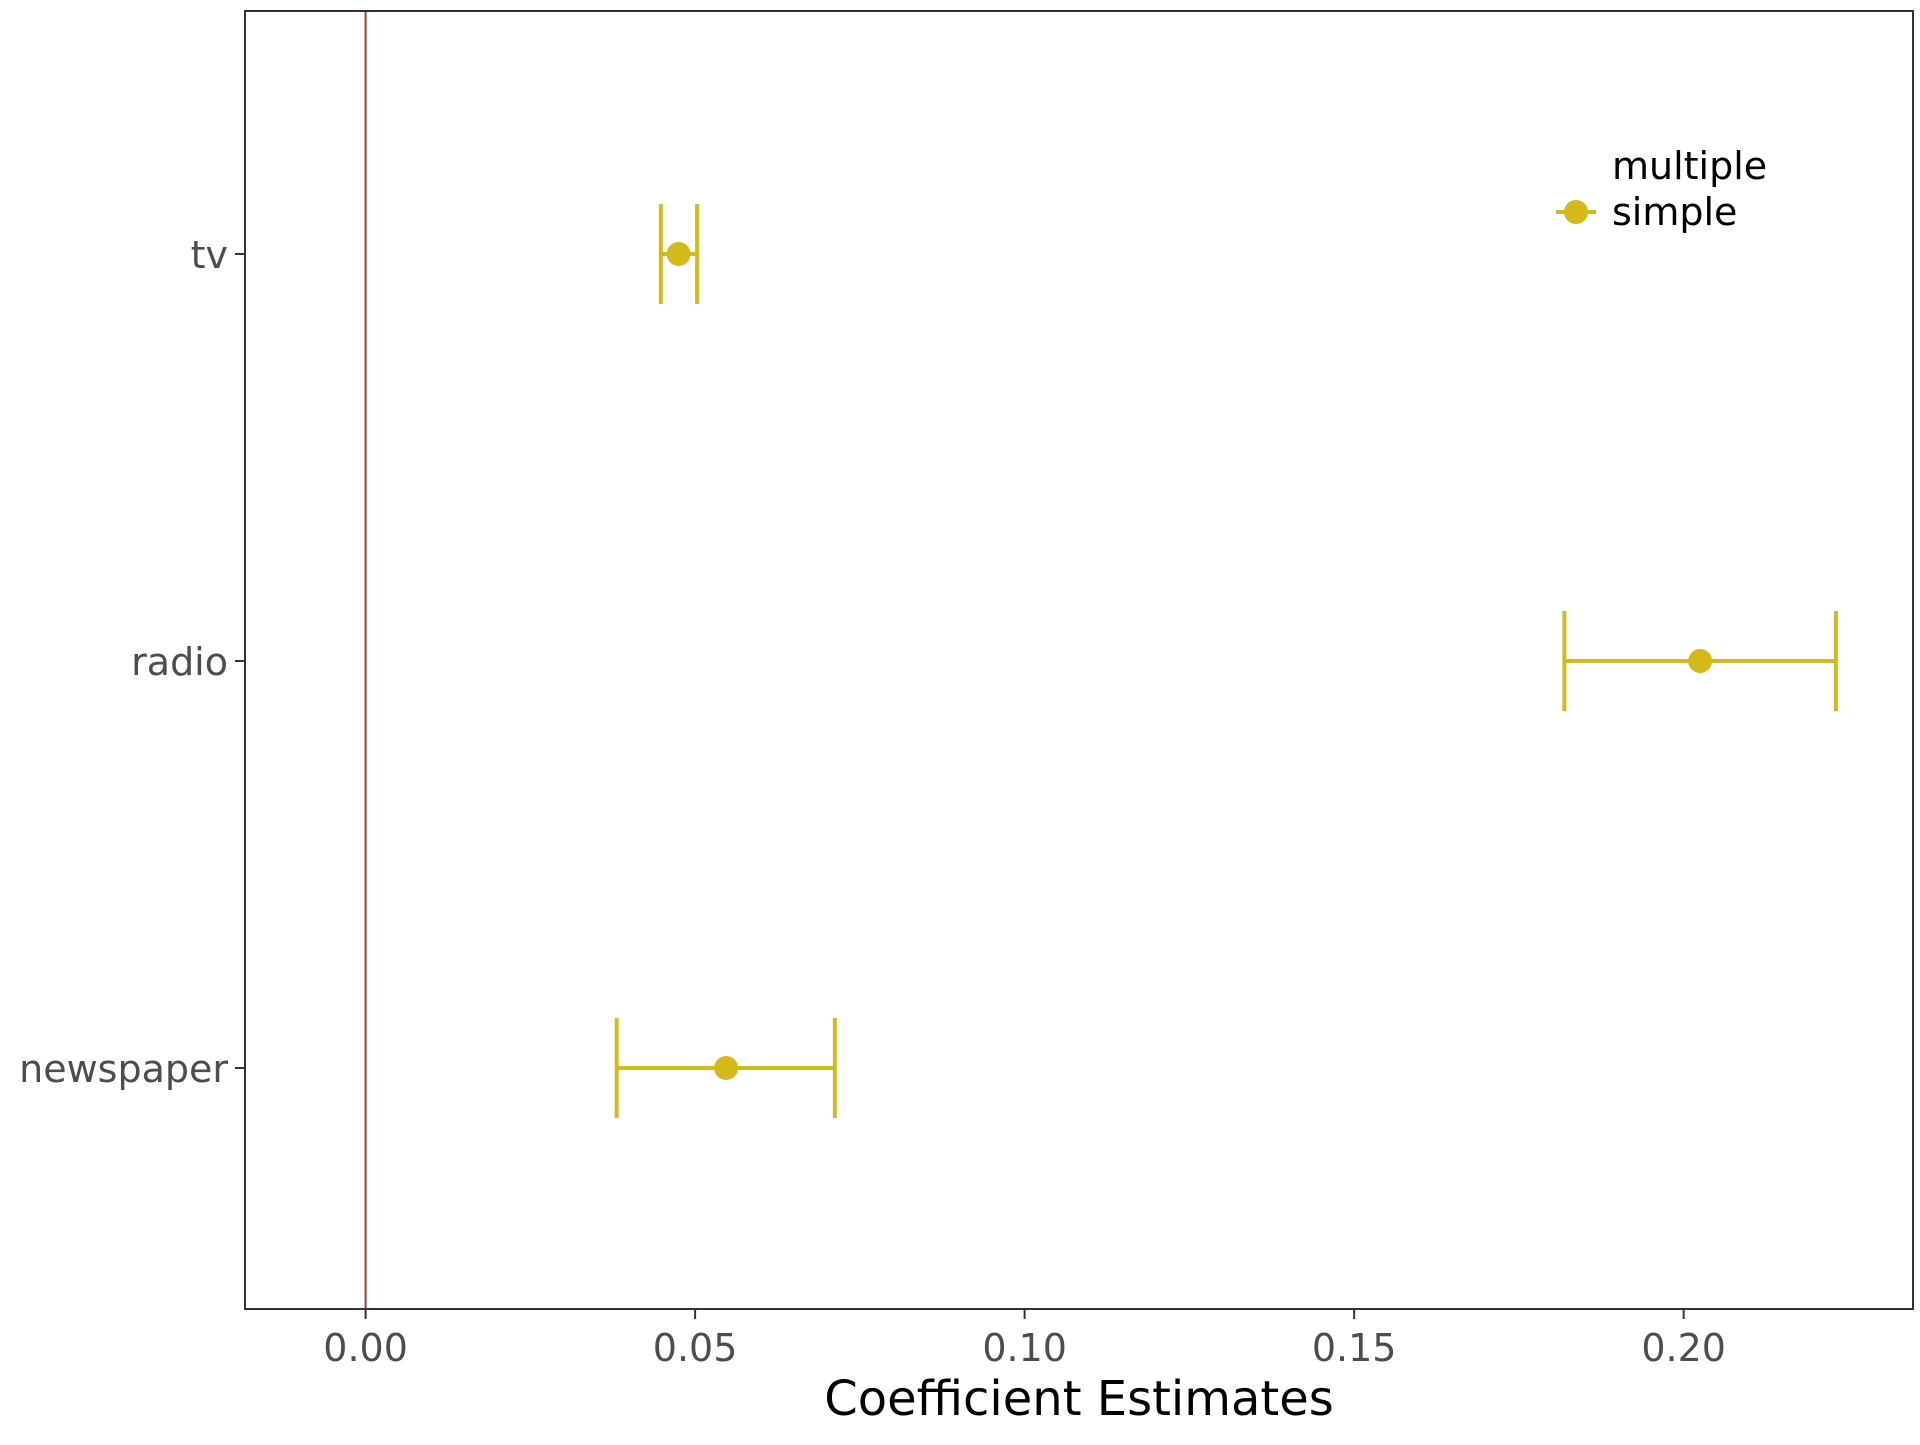 This screenshot has height=1445, width=1920. What do you see at coordinates (1079, 1399) in the screenshot?
I see `x-axis-title: Coefficient Estimates` at bounding box center [1079, 1399].